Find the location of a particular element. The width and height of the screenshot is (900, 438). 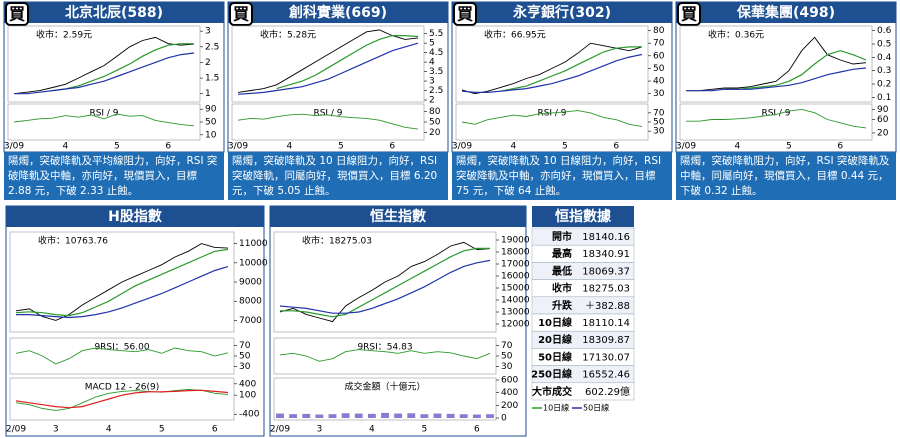

table-title: 恒指數據 is located at coordinates (583, 216).